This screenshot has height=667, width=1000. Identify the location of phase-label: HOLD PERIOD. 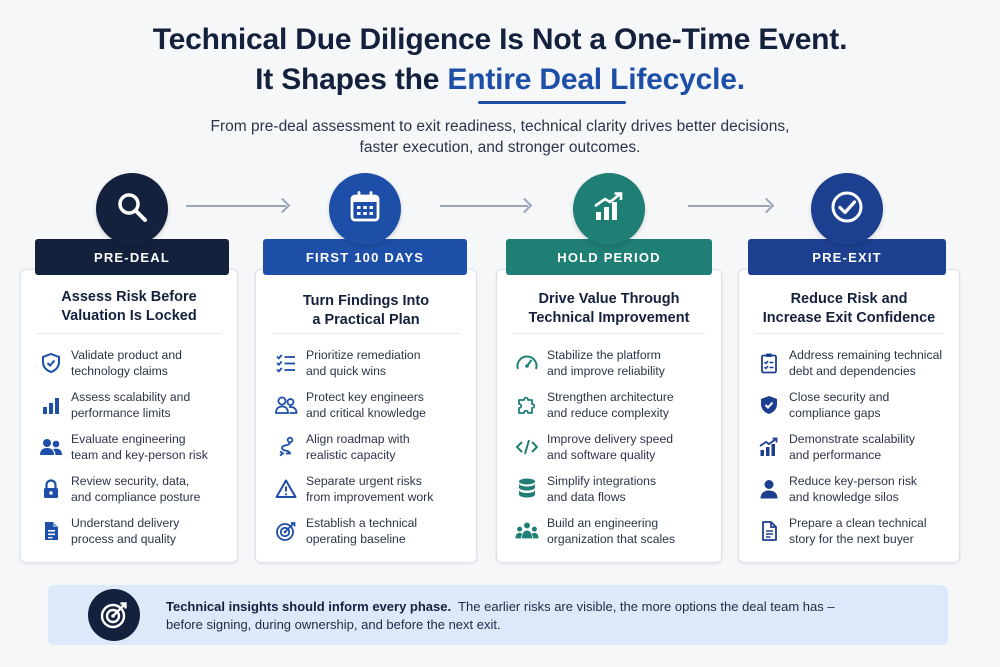
(609, 257).